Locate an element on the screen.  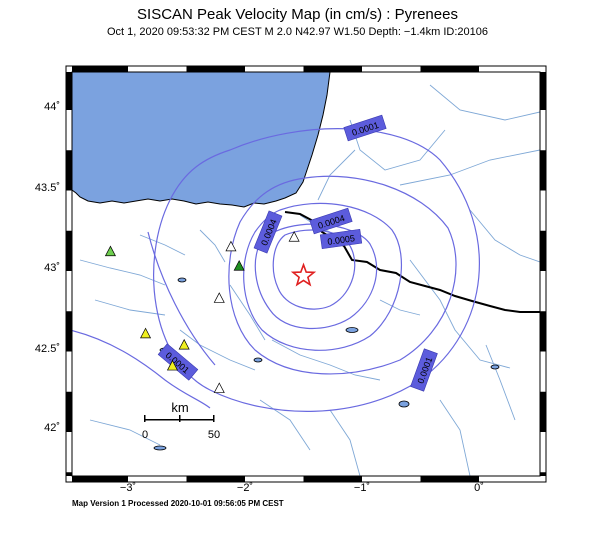
contour-label: 0.0005 is located at coordinates (341, 239).